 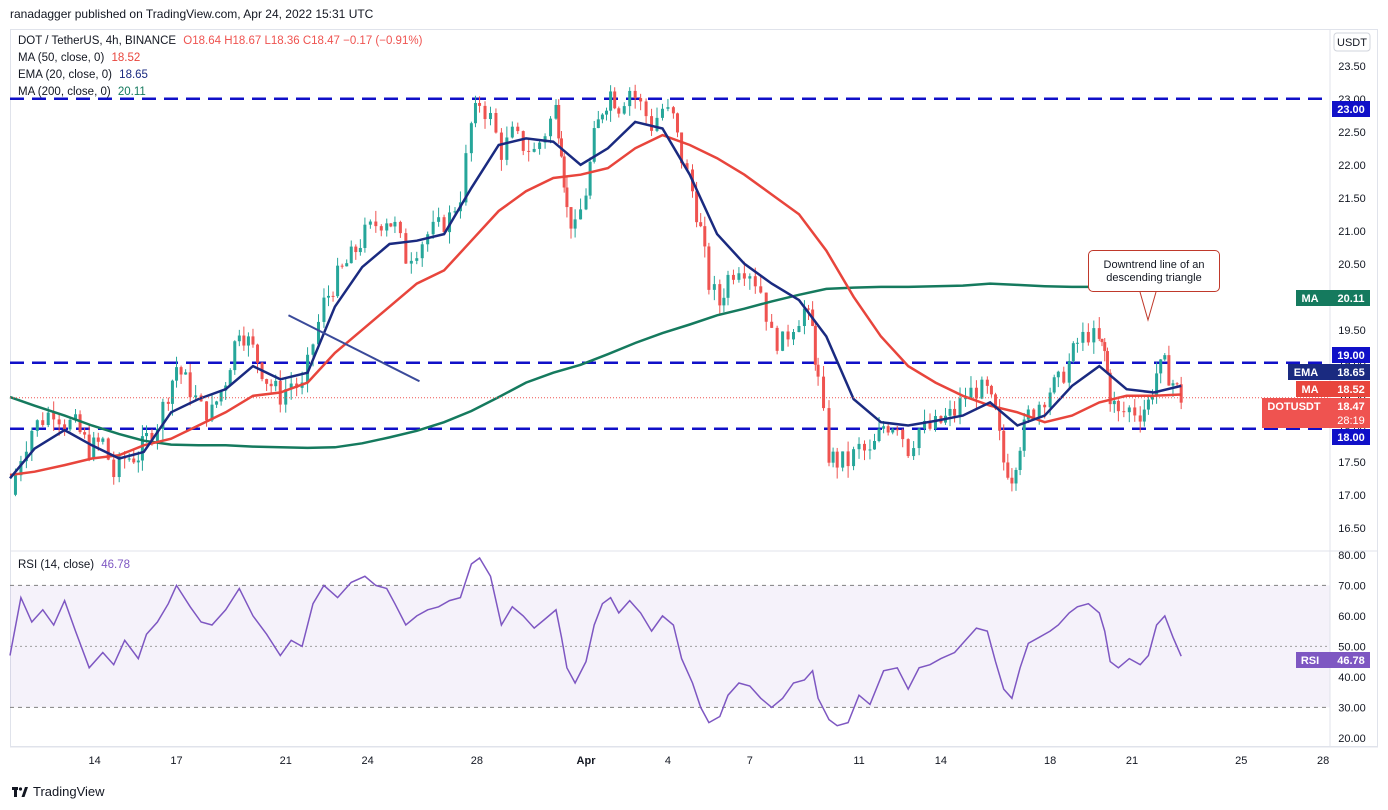 What do you see at coordinates (58, 791) in the screenshot?
I see `footer-brand: TradingView` at bounding box center [58, 791].